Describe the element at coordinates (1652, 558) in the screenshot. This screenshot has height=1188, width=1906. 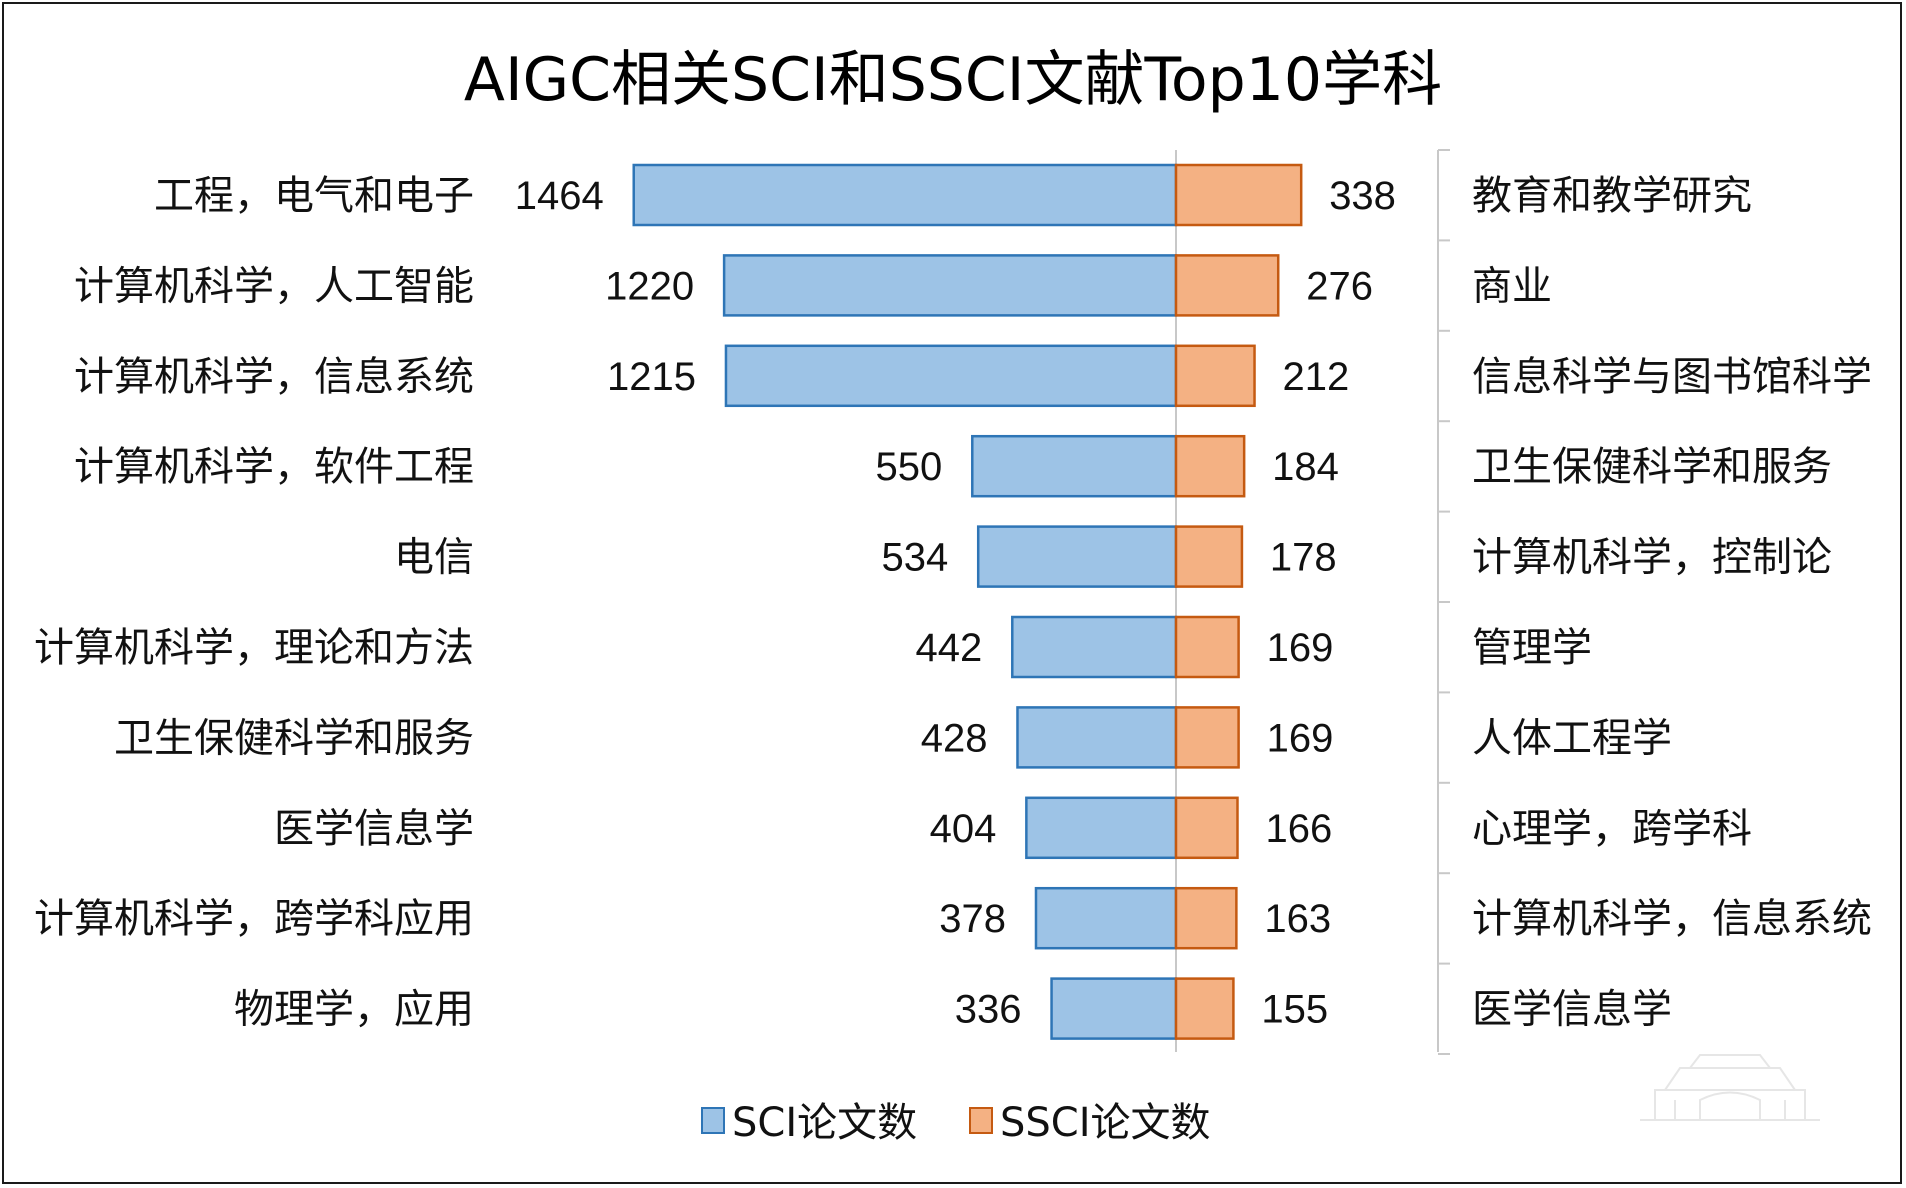
I see `ssci-category-label: 计算机科学，控制论` at that location.